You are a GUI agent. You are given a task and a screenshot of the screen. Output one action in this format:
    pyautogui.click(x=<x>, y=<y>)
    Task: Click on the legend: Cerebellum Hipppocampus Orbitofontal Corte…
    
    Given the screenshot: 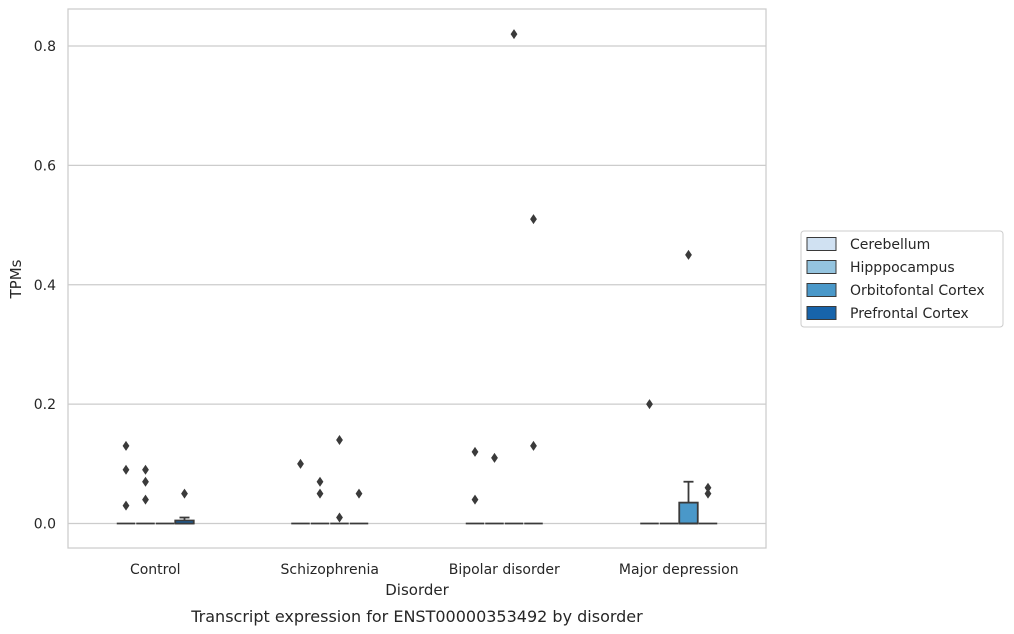 What is the action you would take?
    pyautogui.click(x=902, y=279)
    